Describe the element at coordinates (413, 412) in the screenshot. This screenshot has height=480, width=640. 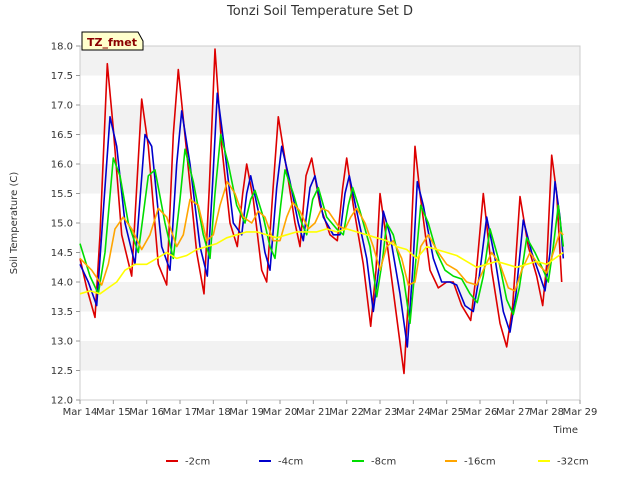
I see `x-tick-label: Mar 24` at that location.